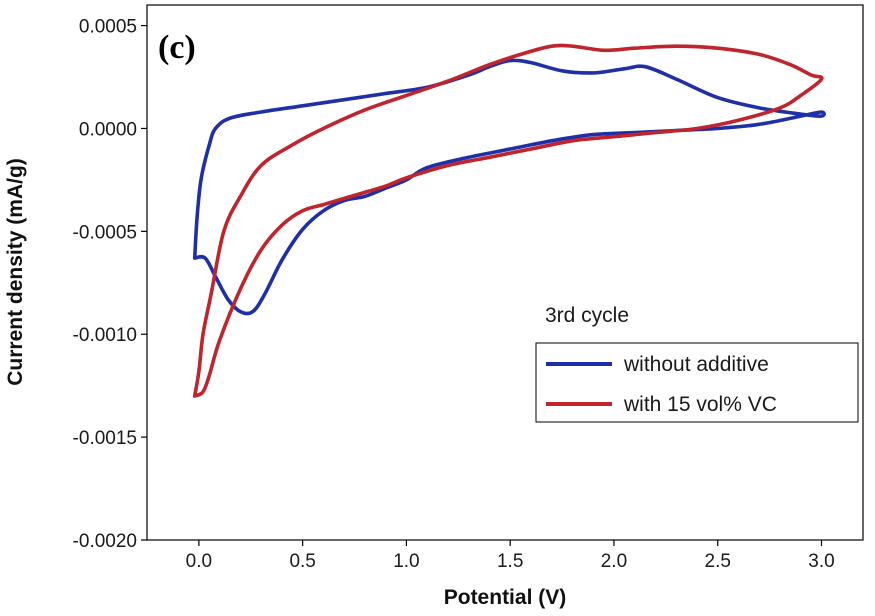 The image size is (875, 616). I want to click on y-tick-label: -0.0010, so click(105, 335).